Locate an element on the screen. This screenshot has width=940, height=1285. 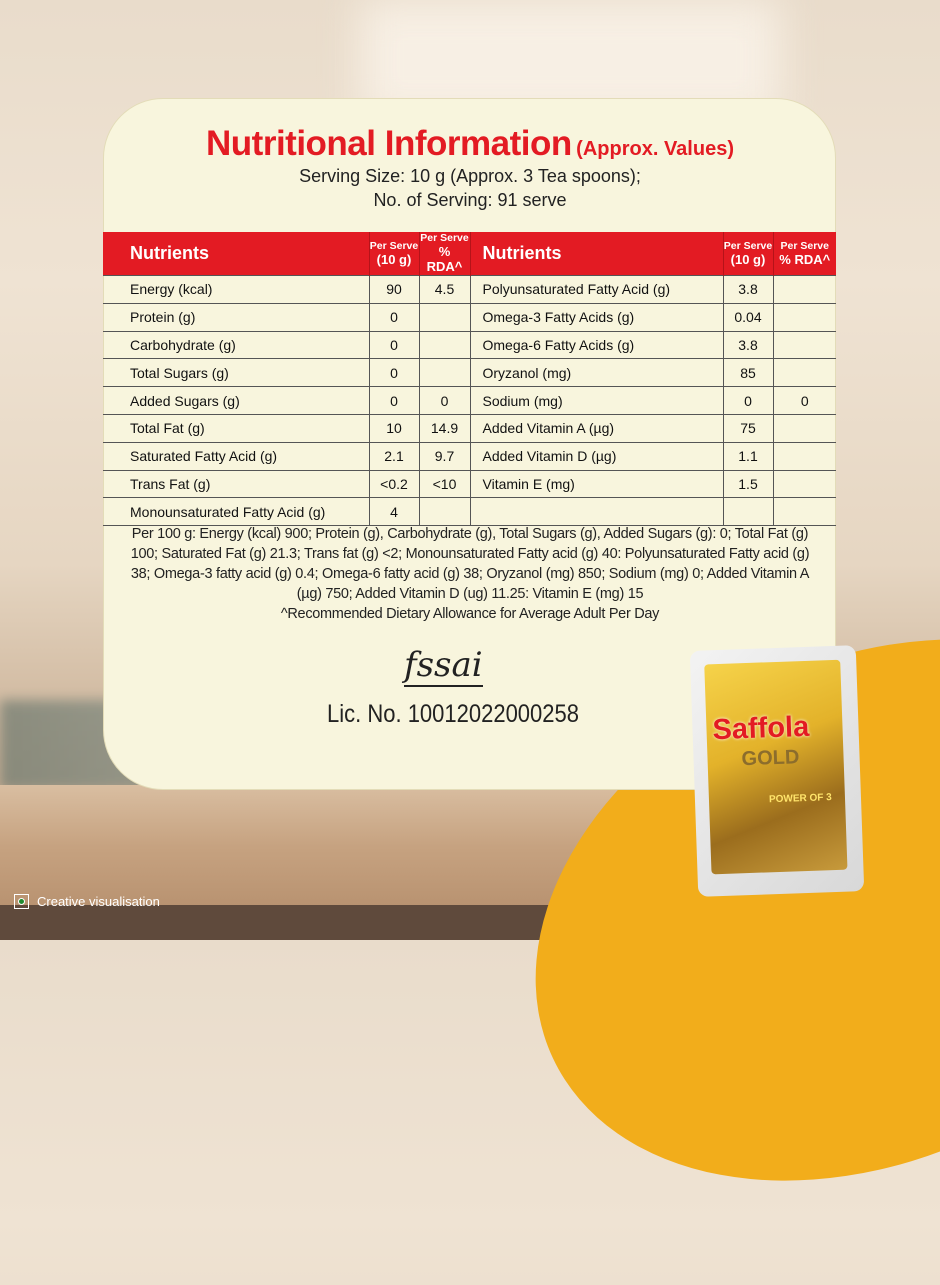
page-title: Nutritional Information (Approx. Values) is located at coordinates (470, 144).